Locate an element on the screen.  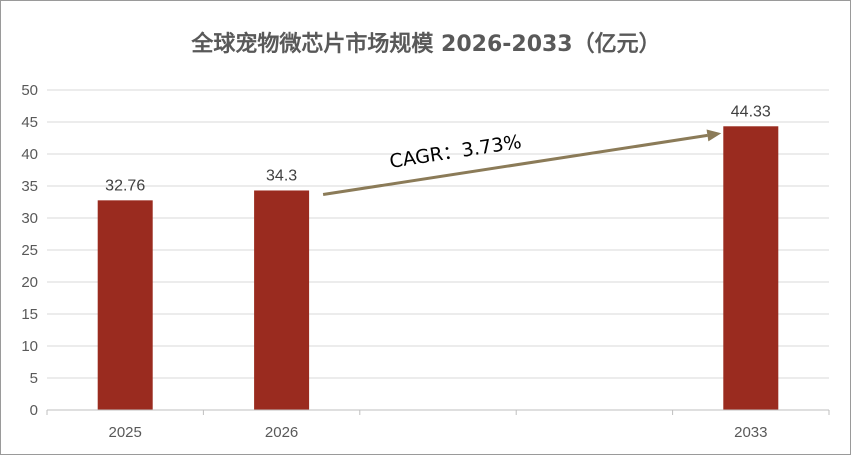
x-tick-label-2033: 2033 is located at coordinates (750, 432).